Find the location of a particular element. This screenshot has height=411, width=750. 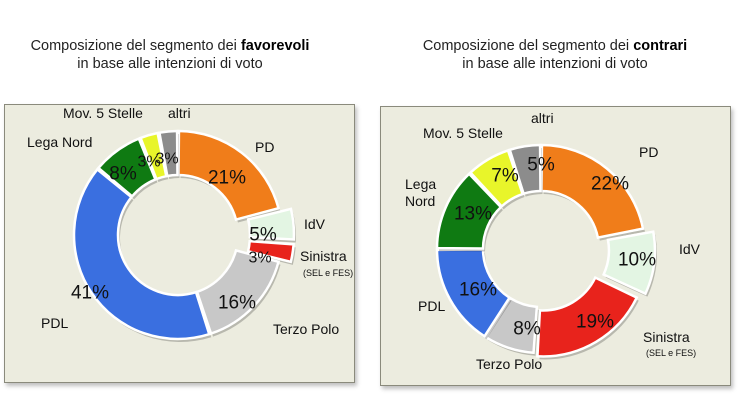

data-label-sinistra: 19% is located at coordinates (595, 322).